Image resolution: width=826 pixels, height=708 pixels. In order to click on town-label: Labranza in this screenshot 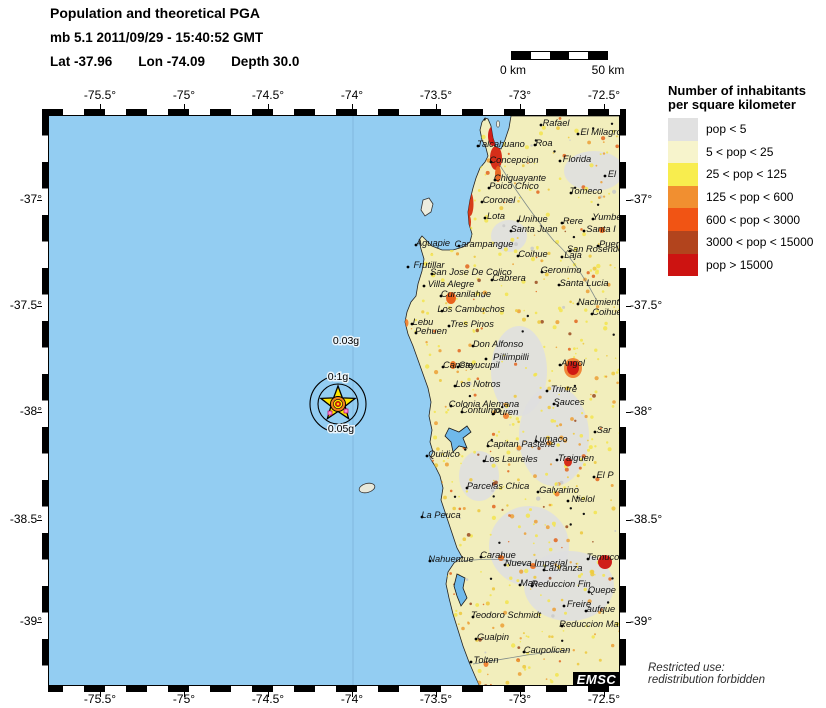, I will do `click(563, 568)`.